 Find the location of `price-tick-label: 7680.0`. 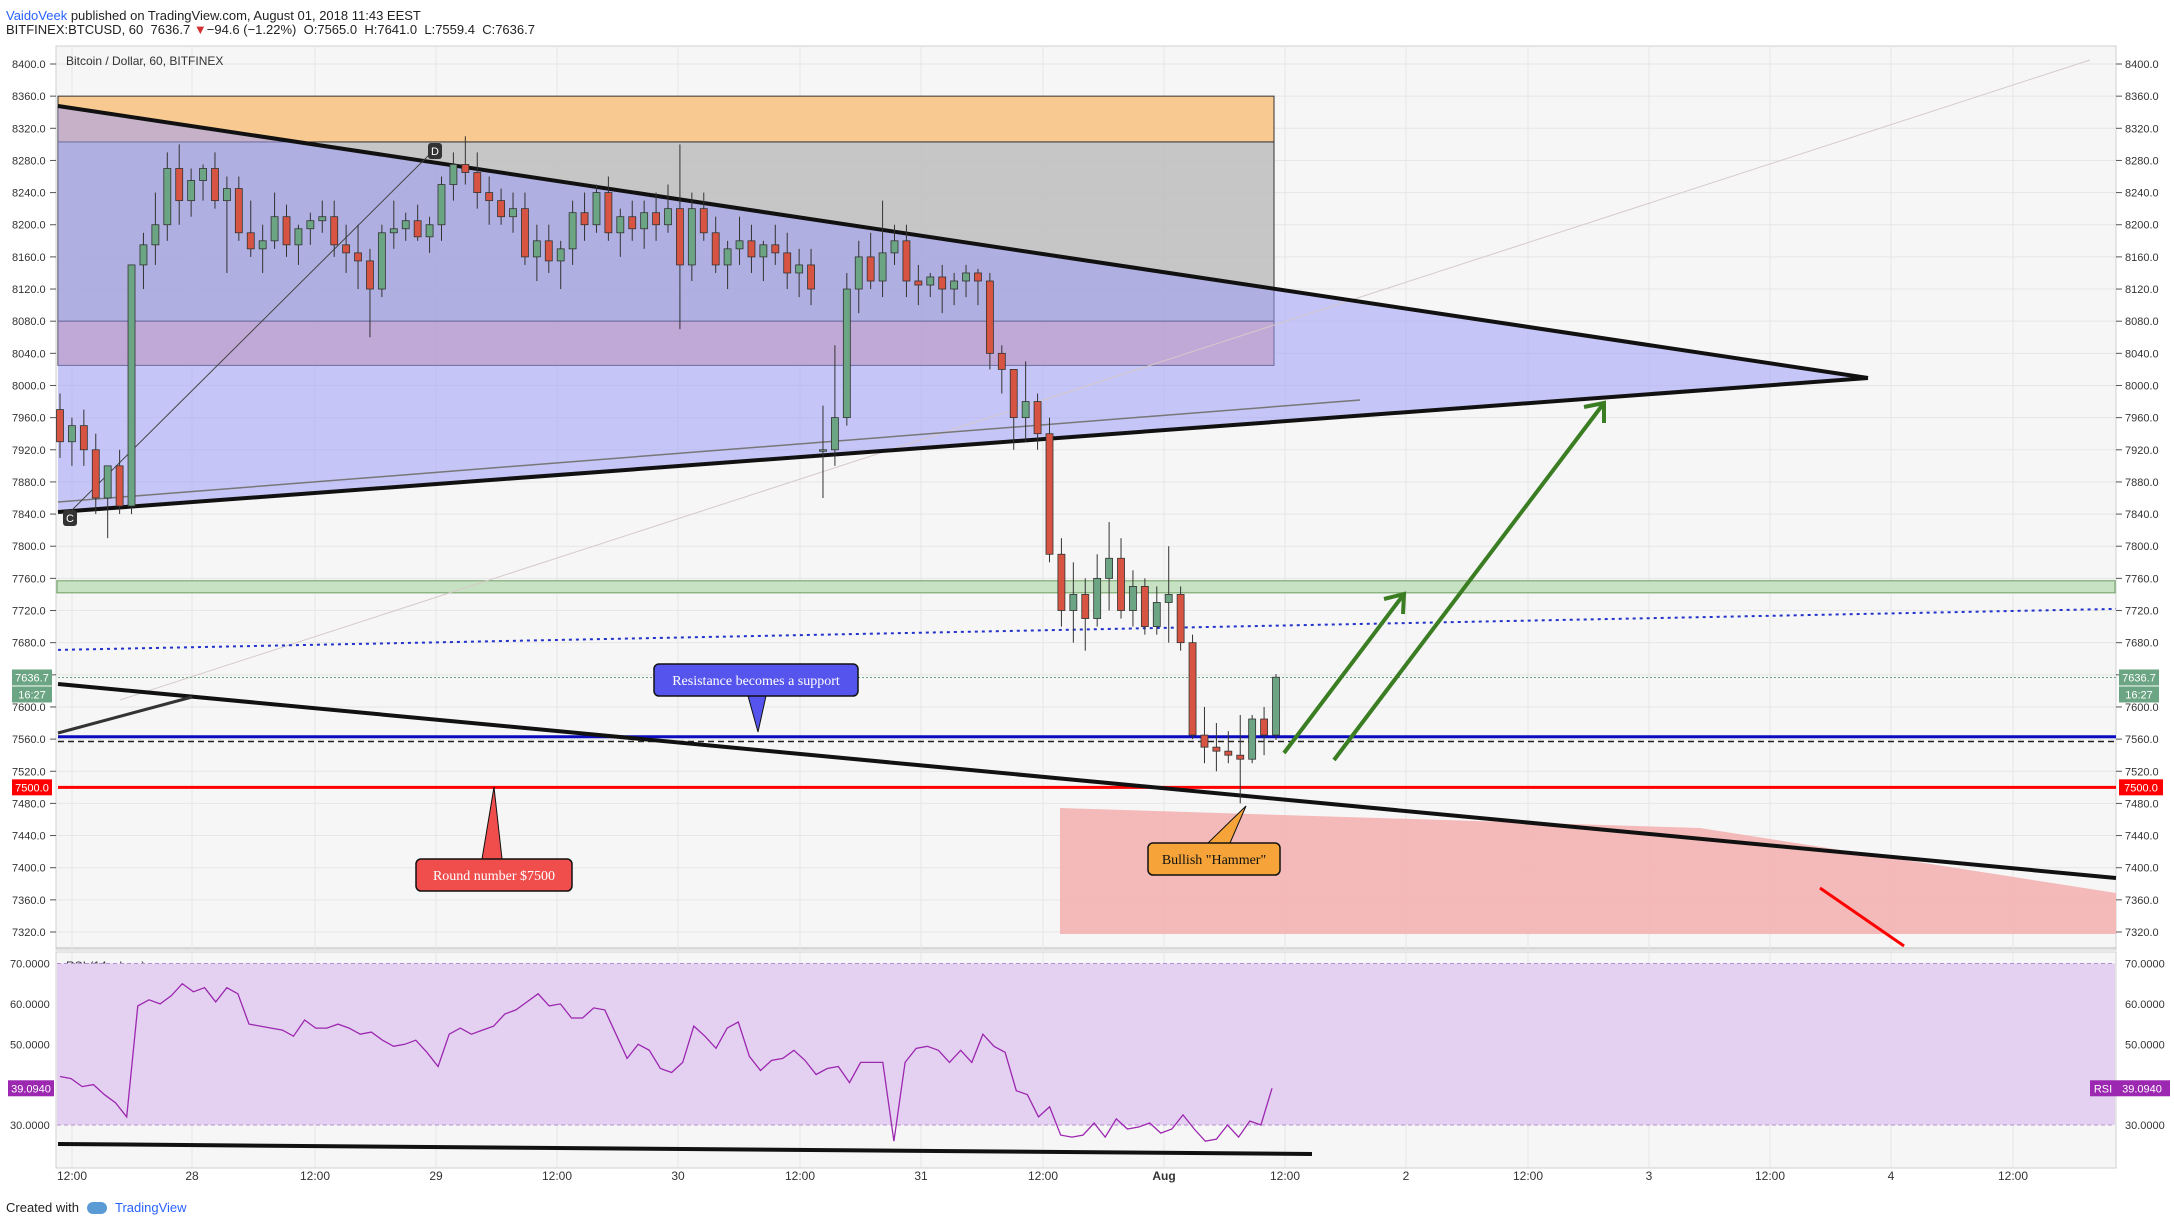

price-tick-label: 7680.0 is located at coordinates (29, 644).